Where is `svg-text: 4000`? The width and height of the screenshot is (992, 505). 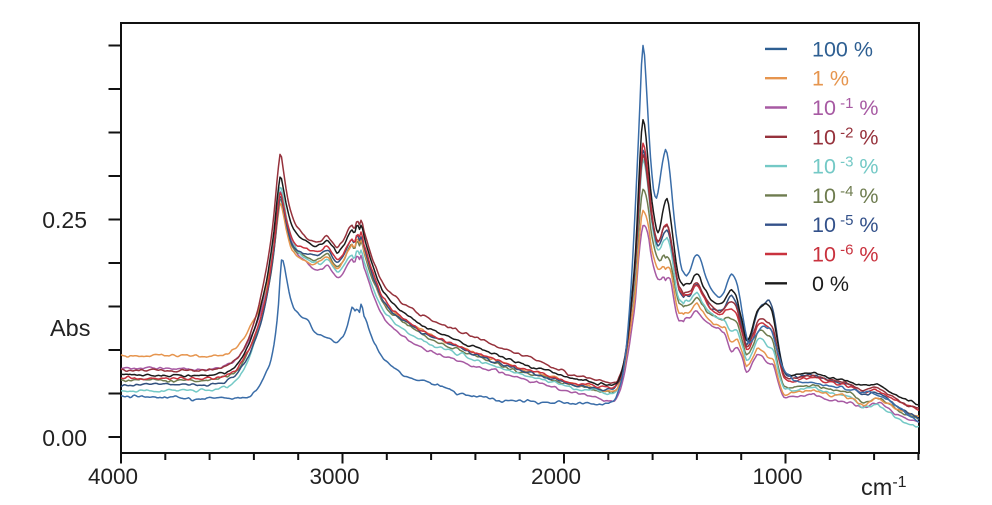 svg-text: 4000 is located at coordinates (113, 476).